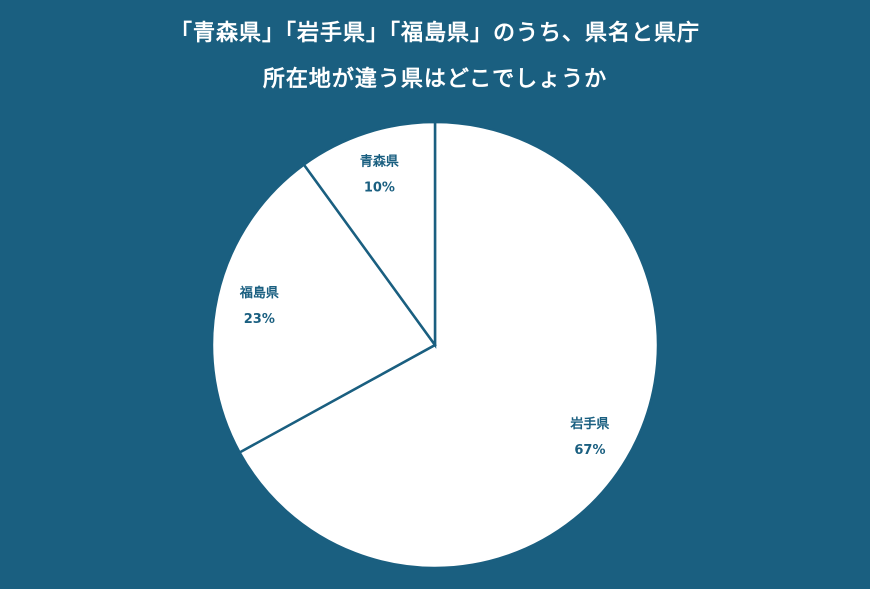  I want to click on chart-title: 「青森県」「岩手県」「福島県」のうち、県名と県庁, so click(435, 33).